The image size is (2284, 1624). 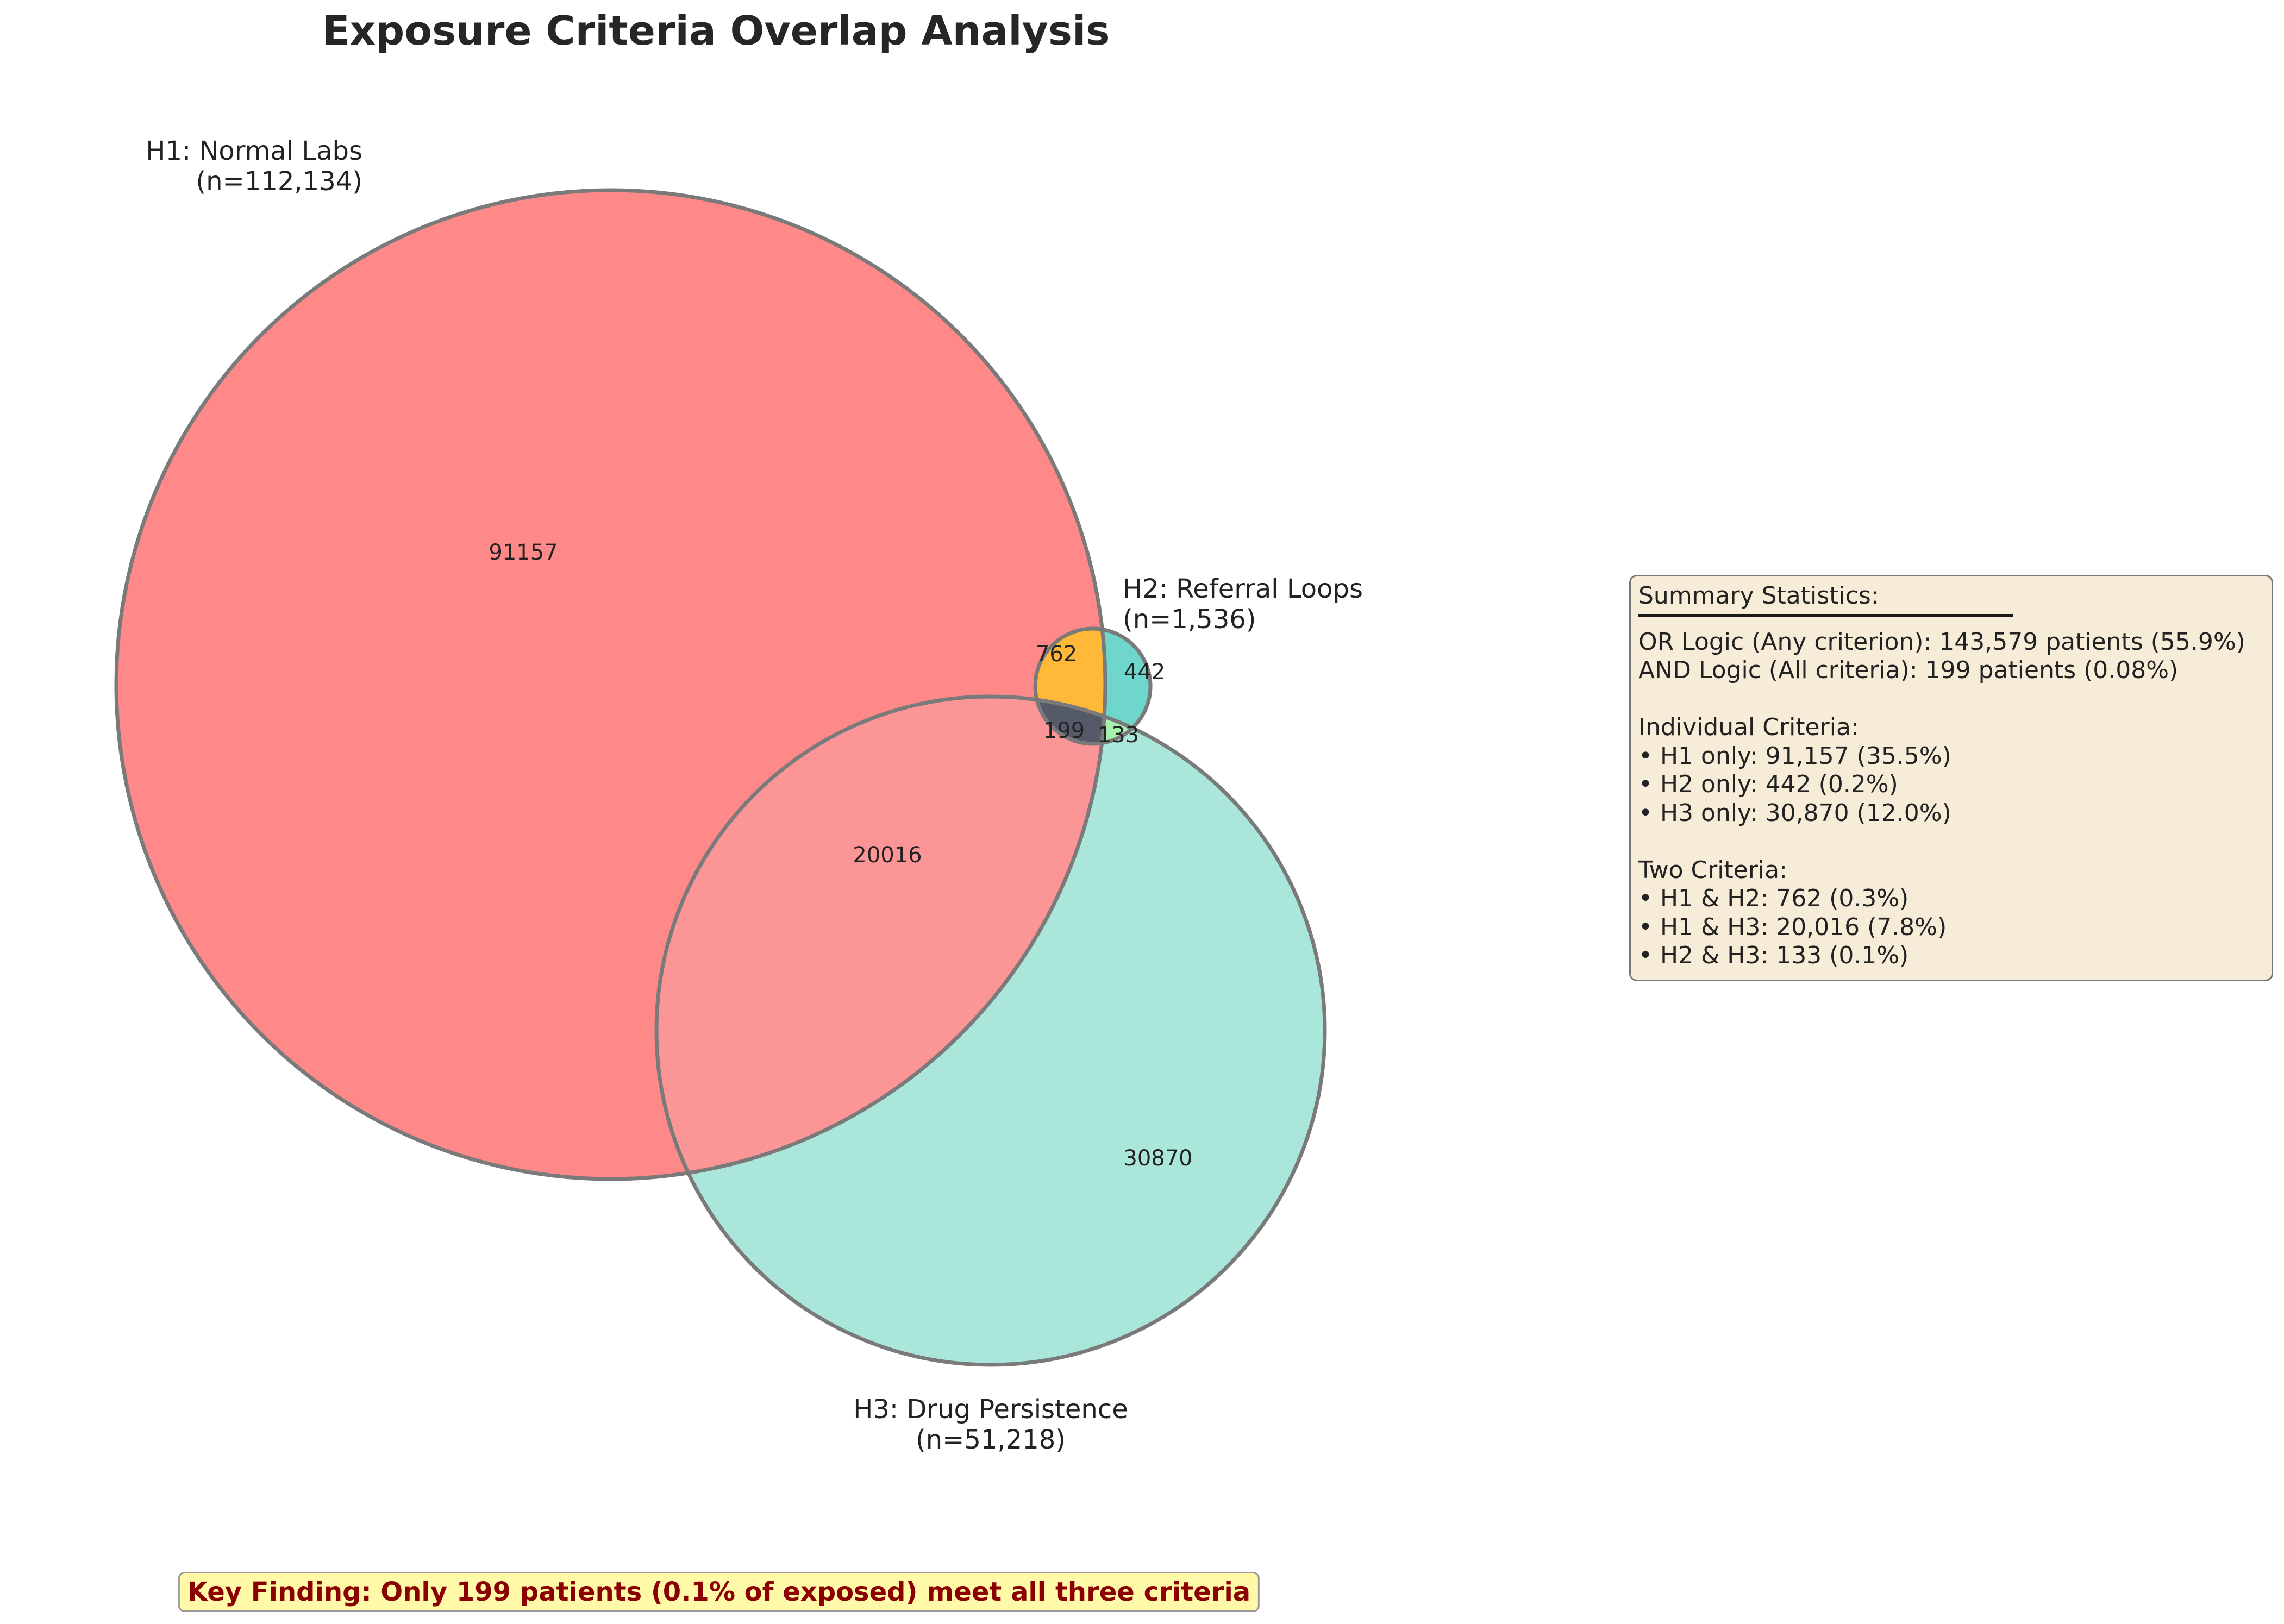 I want to click on circle-h2-outline, so click(x=1093, y=686).